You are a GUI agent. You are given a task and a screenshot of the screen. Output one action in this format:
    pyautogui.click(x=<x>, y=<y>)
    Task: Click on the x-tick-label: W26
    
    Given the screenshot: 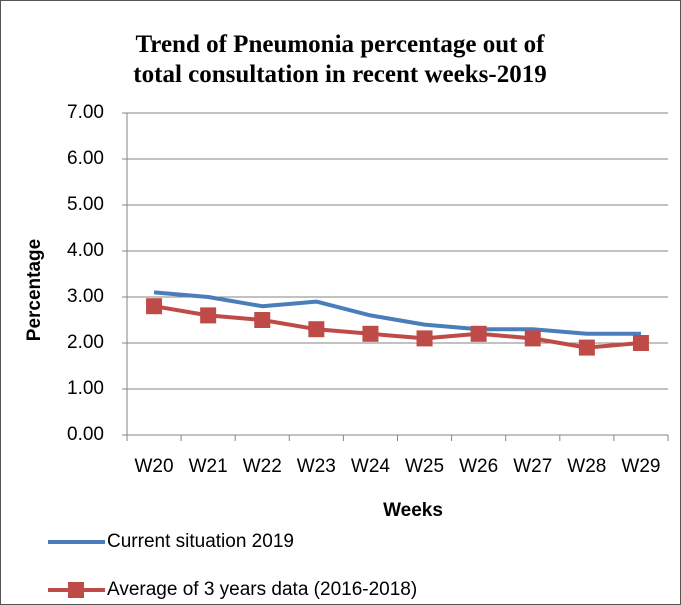 What is the action you would take?
    pyautogui.click(x=478, y=466)
    